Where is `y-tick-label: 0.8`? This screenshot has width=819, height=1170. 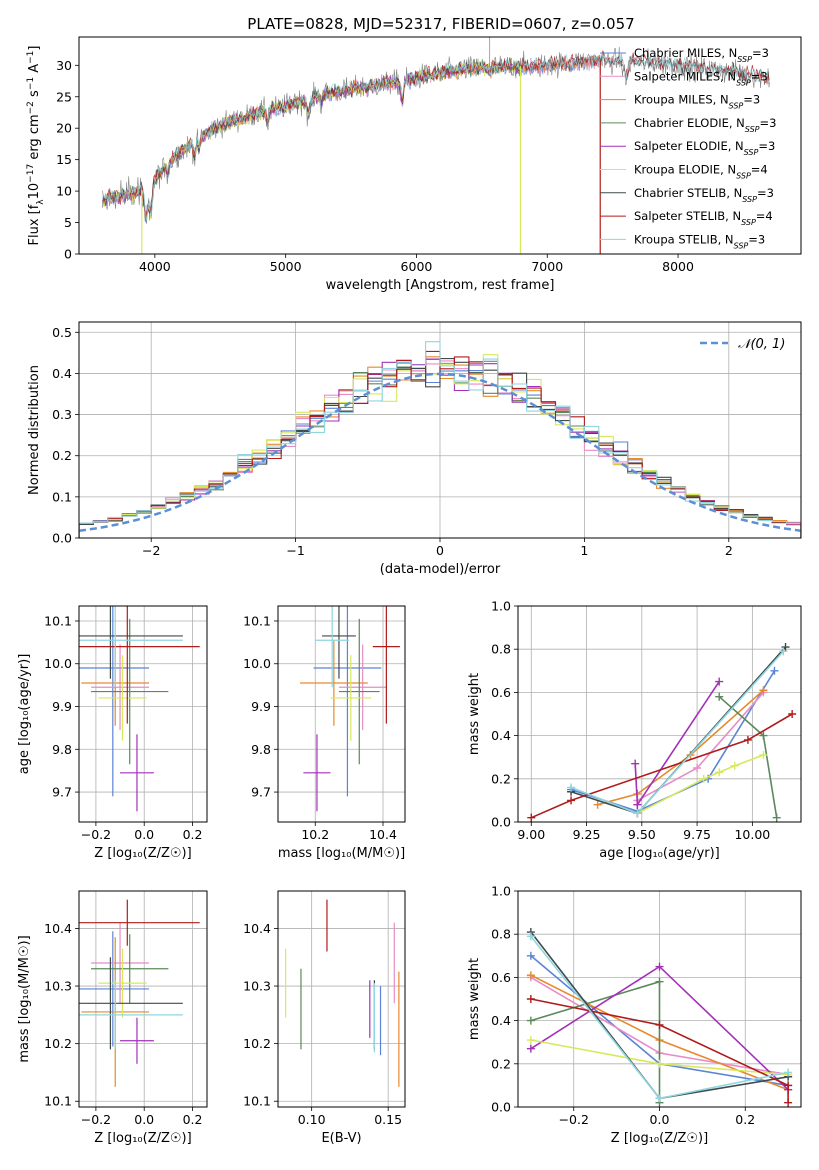 y-tick-label: 0.8 is located at coordinates (501, 649).